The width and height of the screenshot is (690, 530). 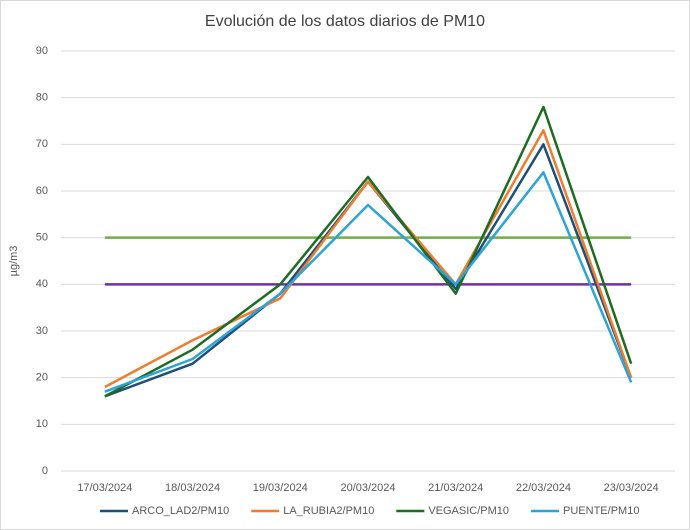 What do you see at coordinates (631, 488) in the screenshot?
I see `x-tick-label: 23/03/2024` at bounding box center [631, 488].